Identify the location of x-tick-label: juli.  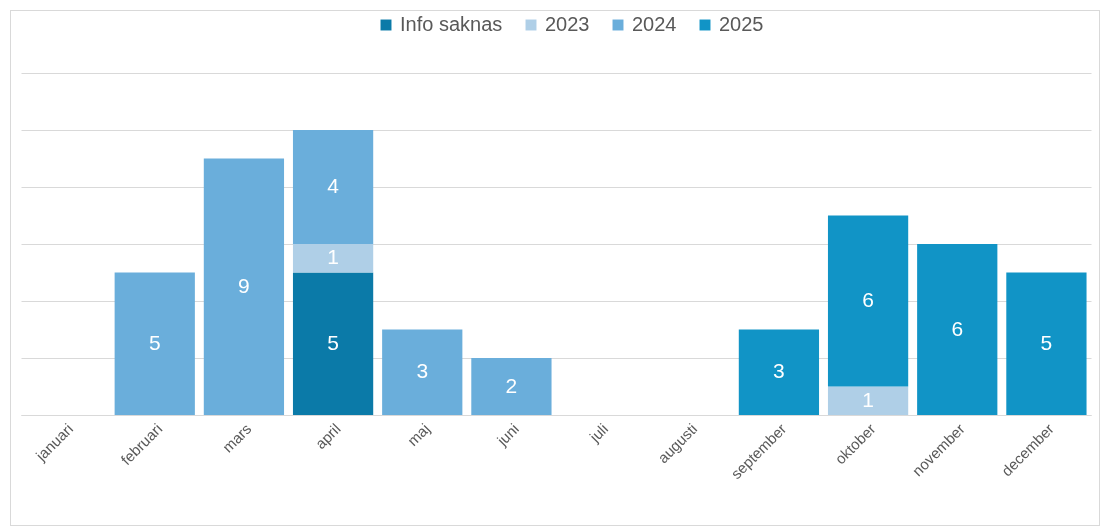
(598, 433).